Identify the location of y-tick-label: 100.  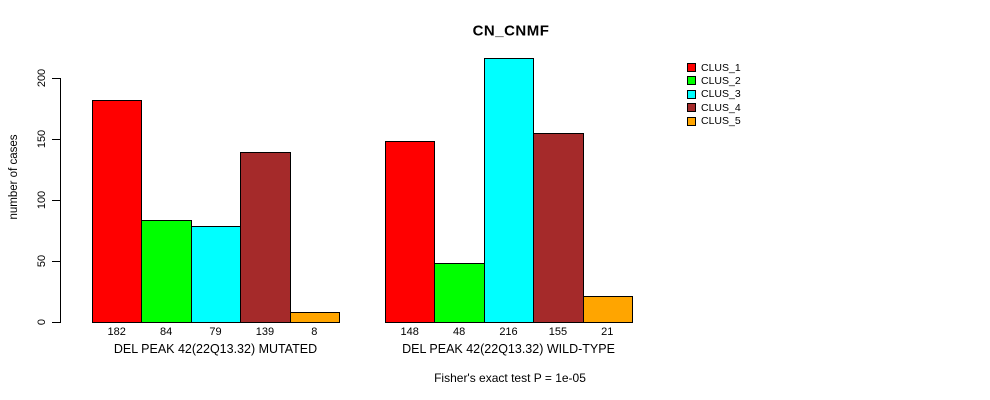
(42, 200).